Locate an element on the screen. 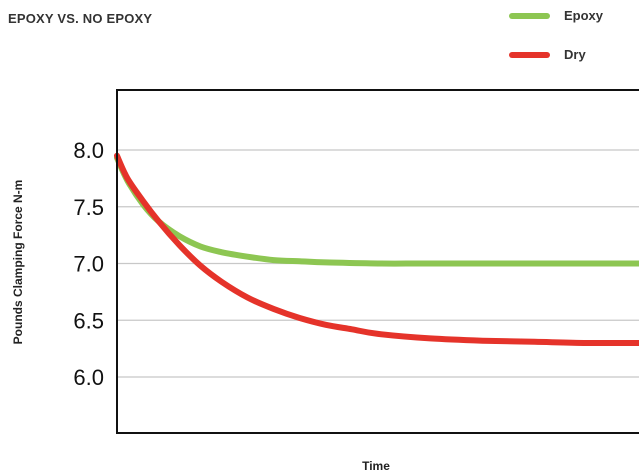 The width and height of the screenshot is (639, 473). y-tick-labels: 8.0 7.5 7.0 6.5 6.0 is located at coordinates (88, 264).